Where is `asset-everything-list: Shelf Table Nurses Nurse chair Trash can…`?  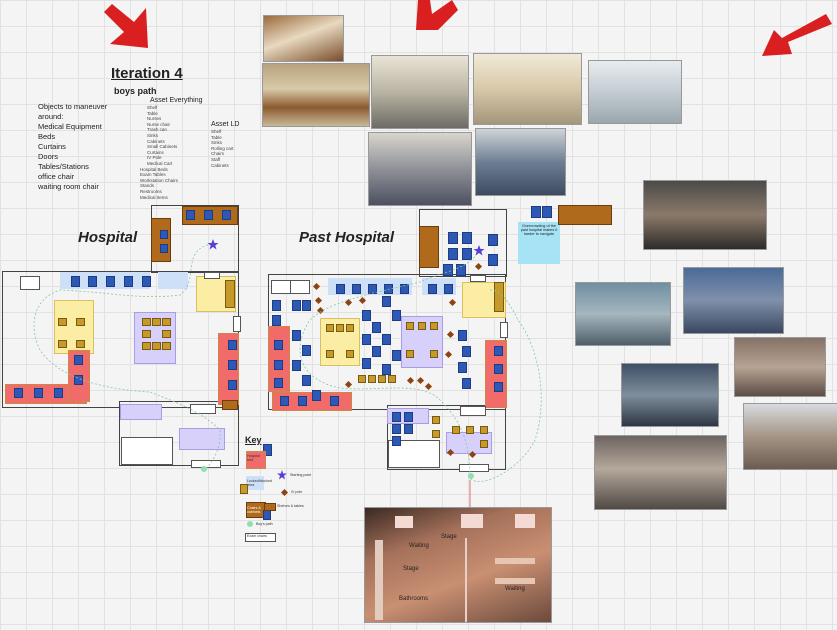
asset-everything-list: Shelf Table Nurses Nurse chair Trash can… is located at coordinates (159, 152).